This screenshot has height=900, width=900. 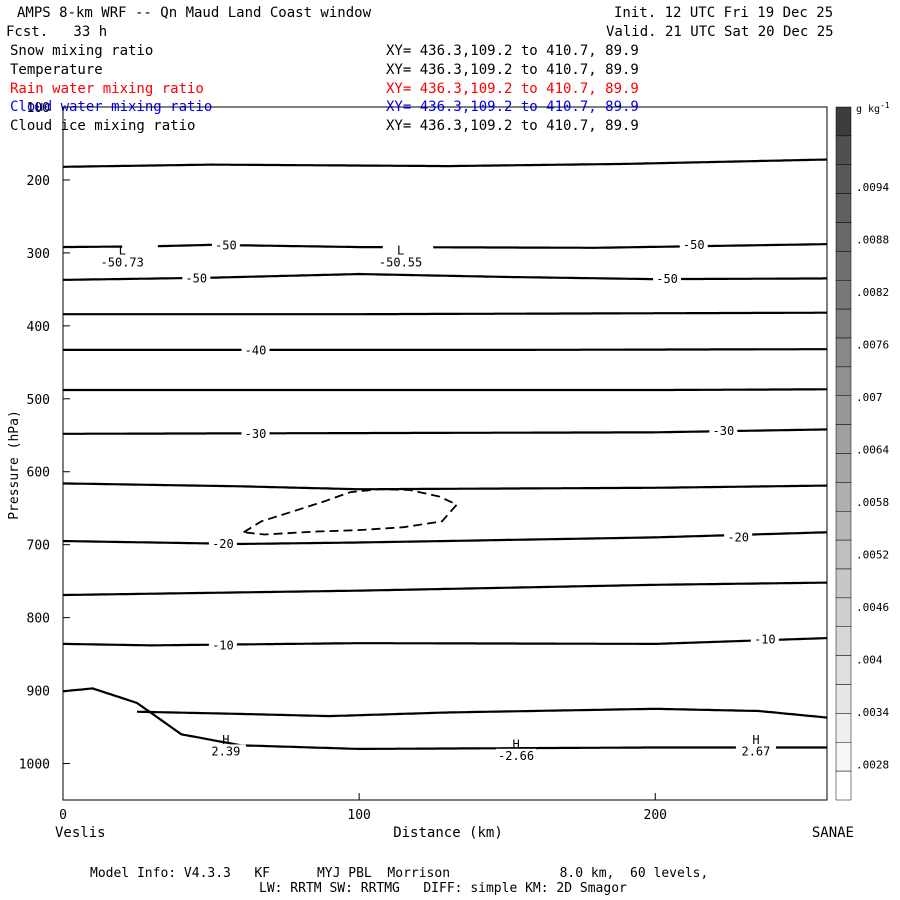 What do you see at coordinates (872, 555) in the screenshot?
I see `colorbar-tick-label: .0052` at bounding box center [872, 555].